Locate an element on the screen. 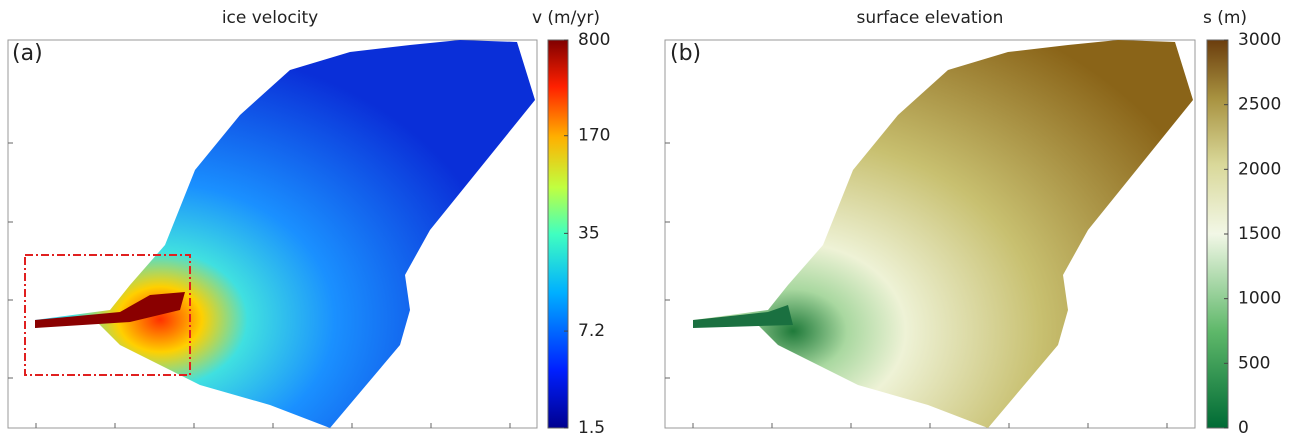  colorbar-tick-label: 170 is located at coordinates (594, 136).